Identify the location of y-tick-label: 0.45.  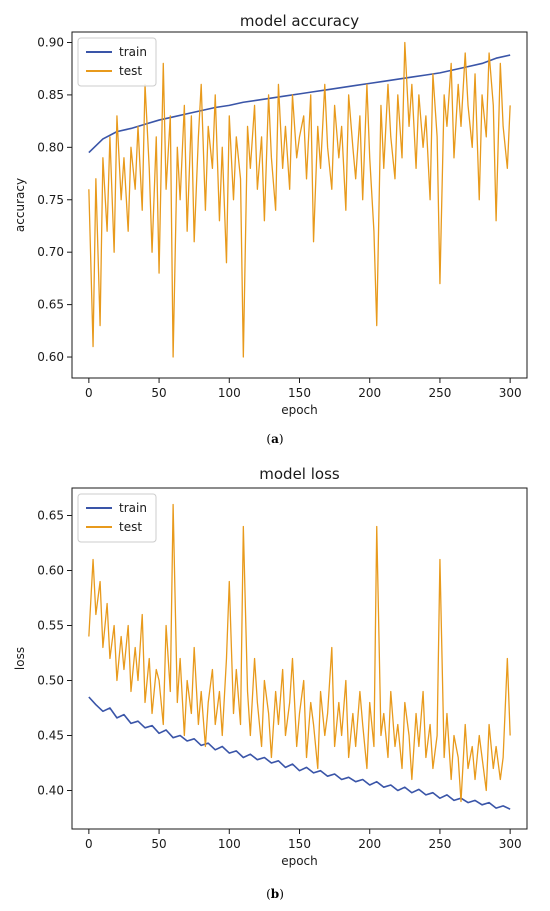
(50, 736).